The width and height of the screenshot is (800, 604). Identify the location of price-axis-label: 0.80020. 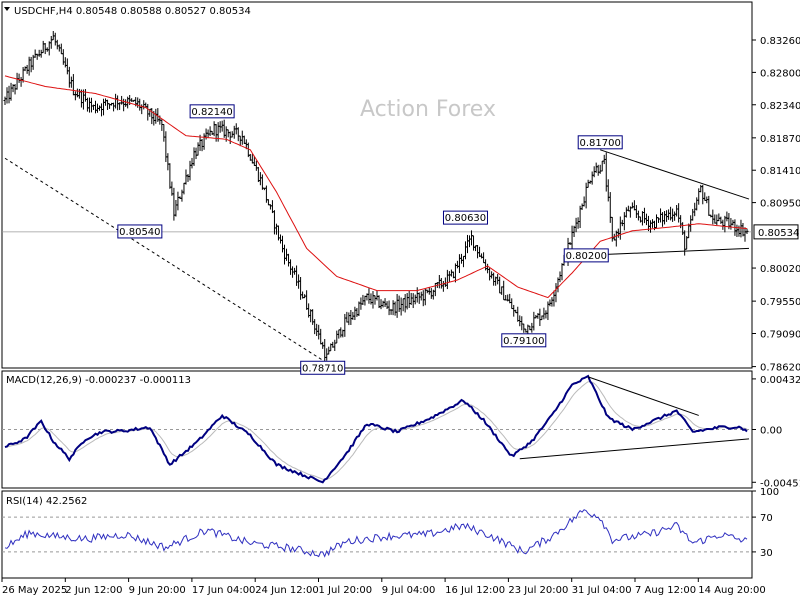
(780, 269).